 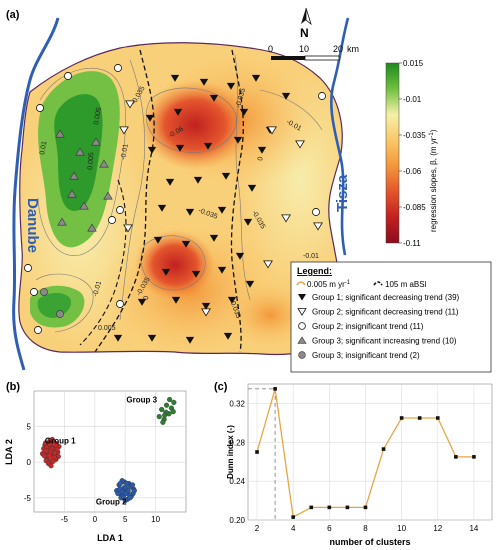 I want to click on legend-symbol, so click(x=302, y=326).